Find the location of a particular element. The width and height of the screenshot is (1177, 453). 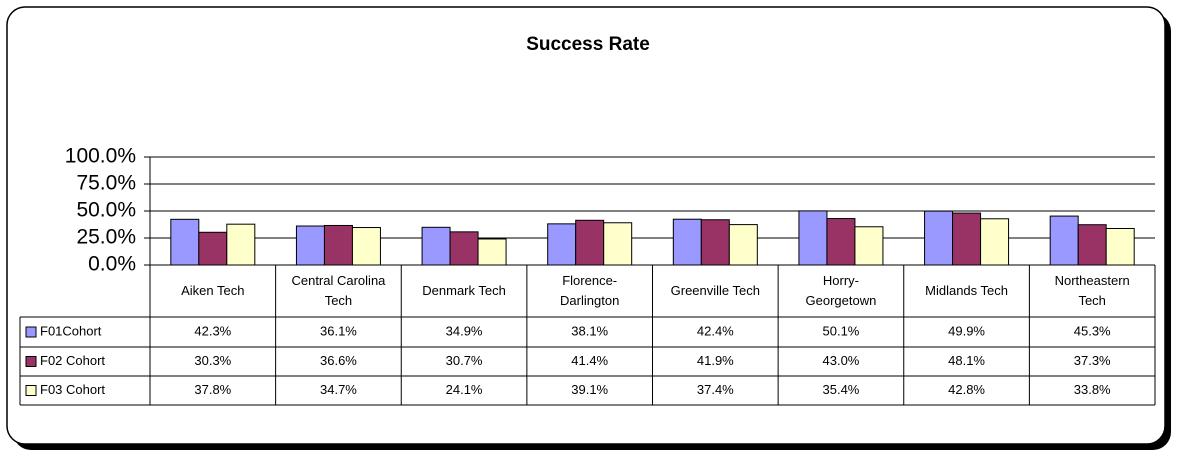

category-text: Northeastern Tech is located at coordinates (1092, 290).